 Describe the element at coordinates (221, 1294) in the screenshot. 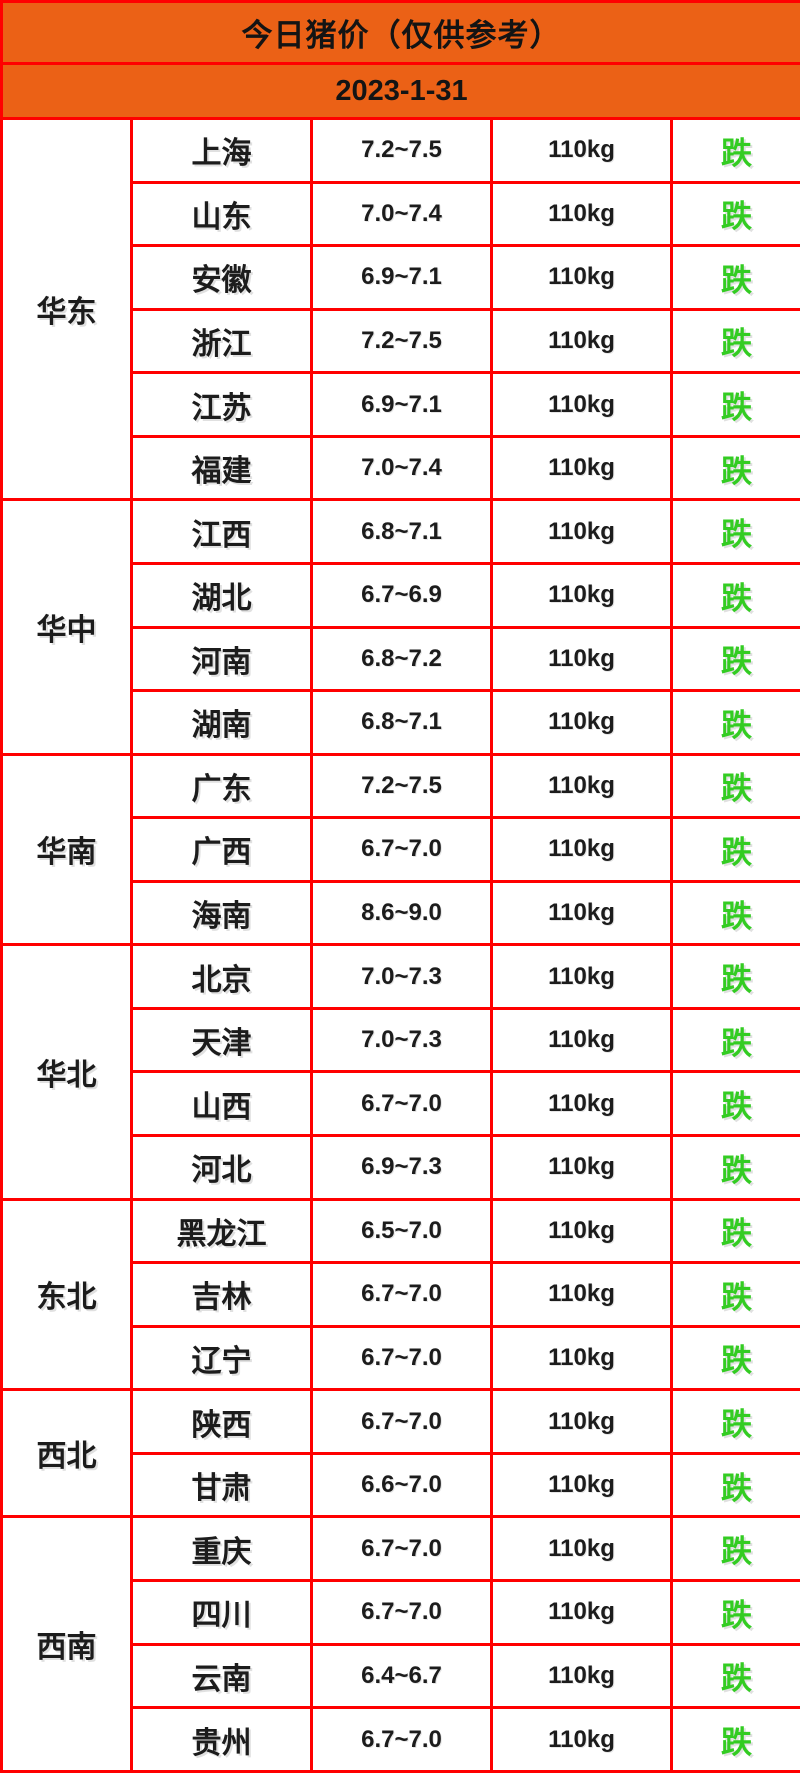

I see `province-cell: 吉林` at that location.